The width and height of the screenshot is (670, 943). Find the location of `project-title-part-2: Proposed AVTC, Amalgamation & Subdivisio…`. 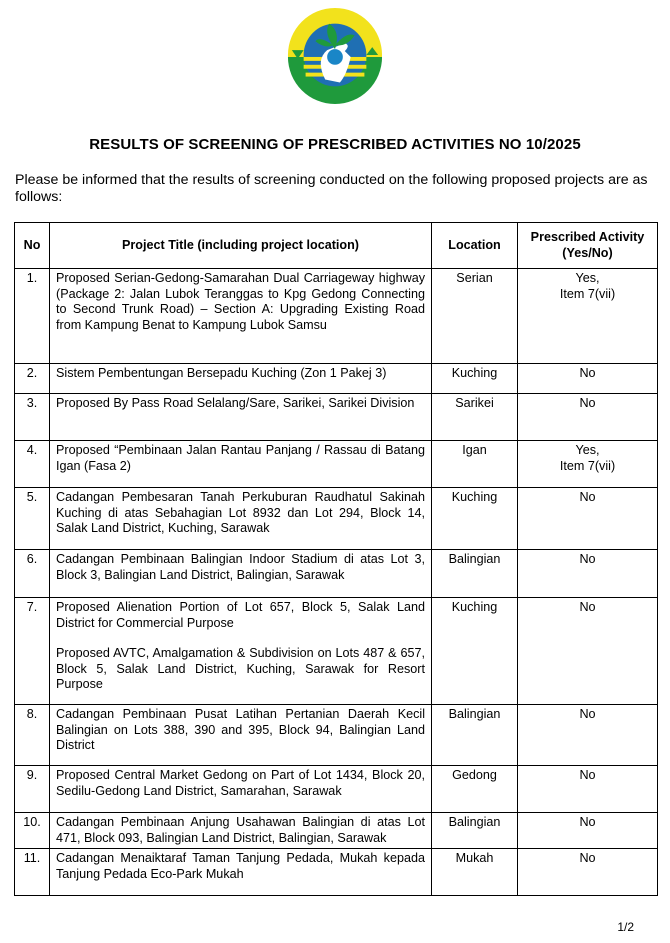

project-title-part-2: Proposed AVTC, Amalgamation & Subdivisio… is located at coordinates (240, 668).